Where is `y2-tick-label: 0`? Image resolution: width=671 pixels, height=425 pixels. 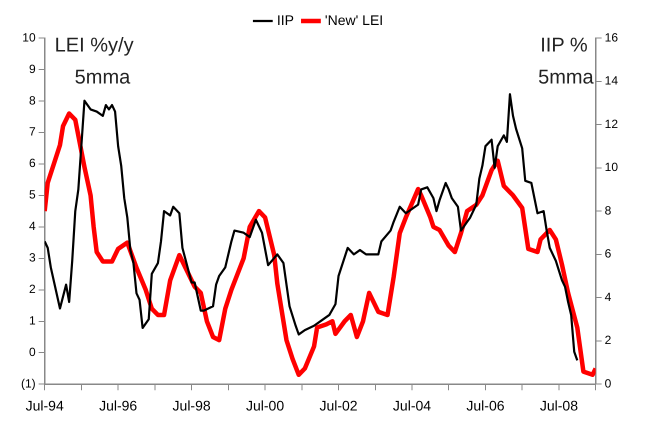 y2-tick-label: 0 is located at coordinates (608, 383).